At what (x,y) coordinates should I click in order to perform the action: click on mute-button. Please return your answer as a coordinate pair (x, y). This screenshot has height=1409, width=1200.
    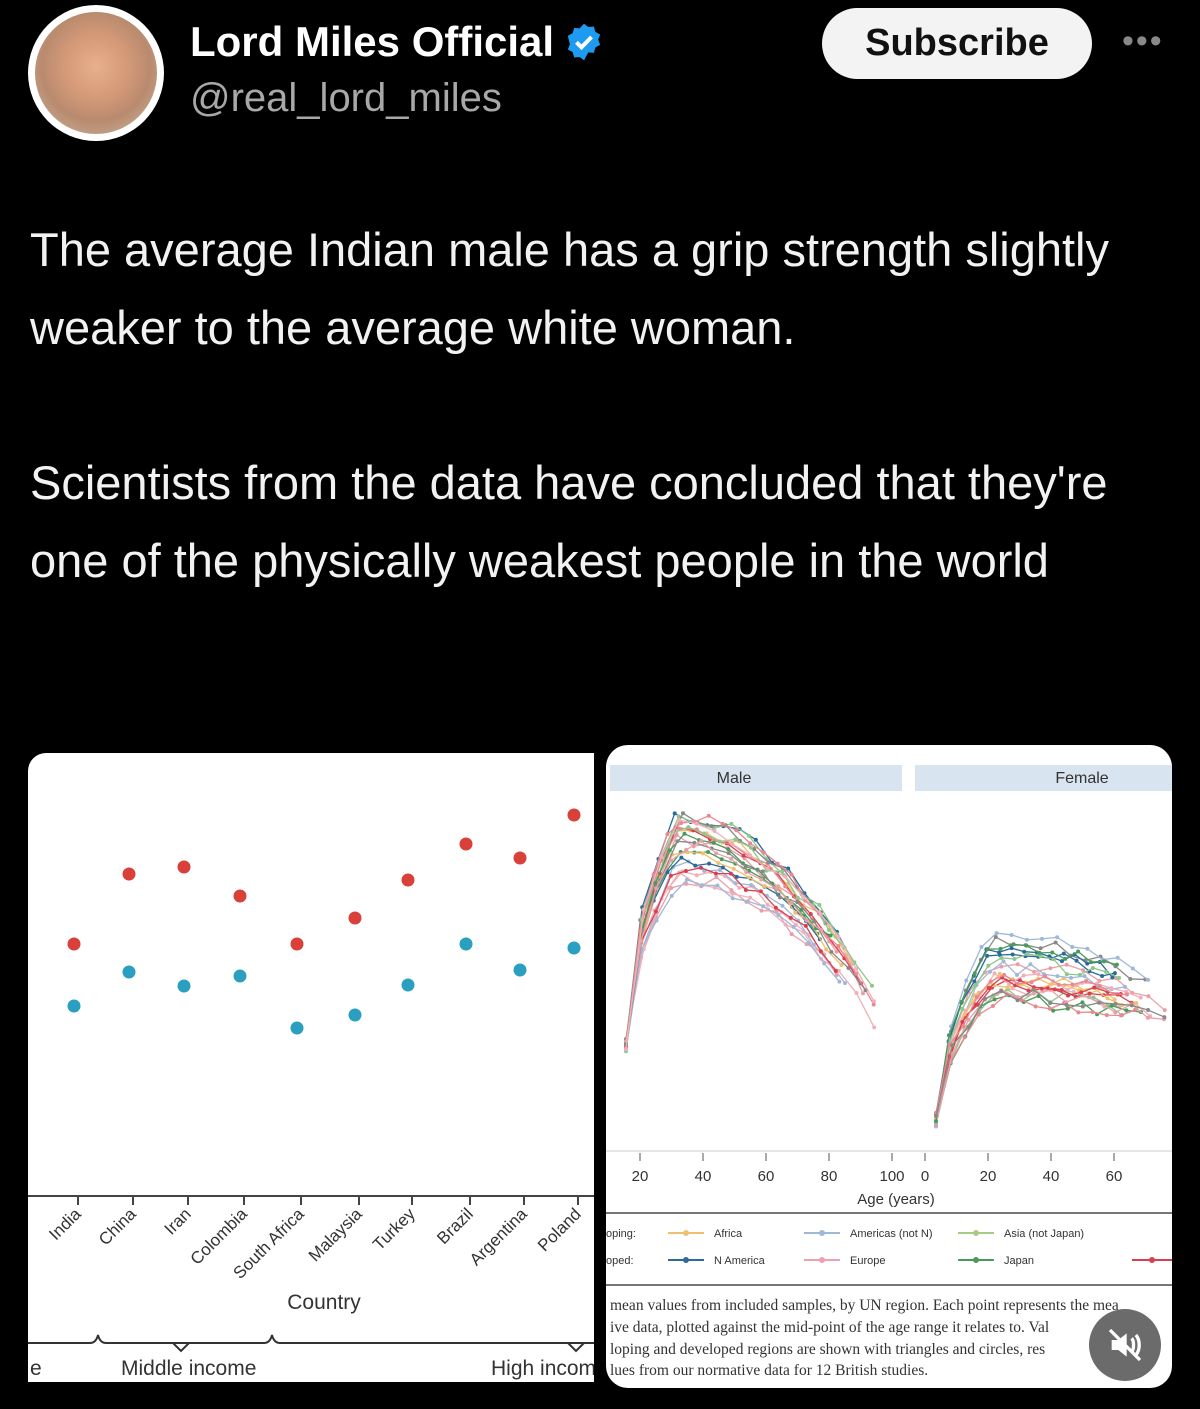
    Looking at the image, I should click on (1125, 1345).